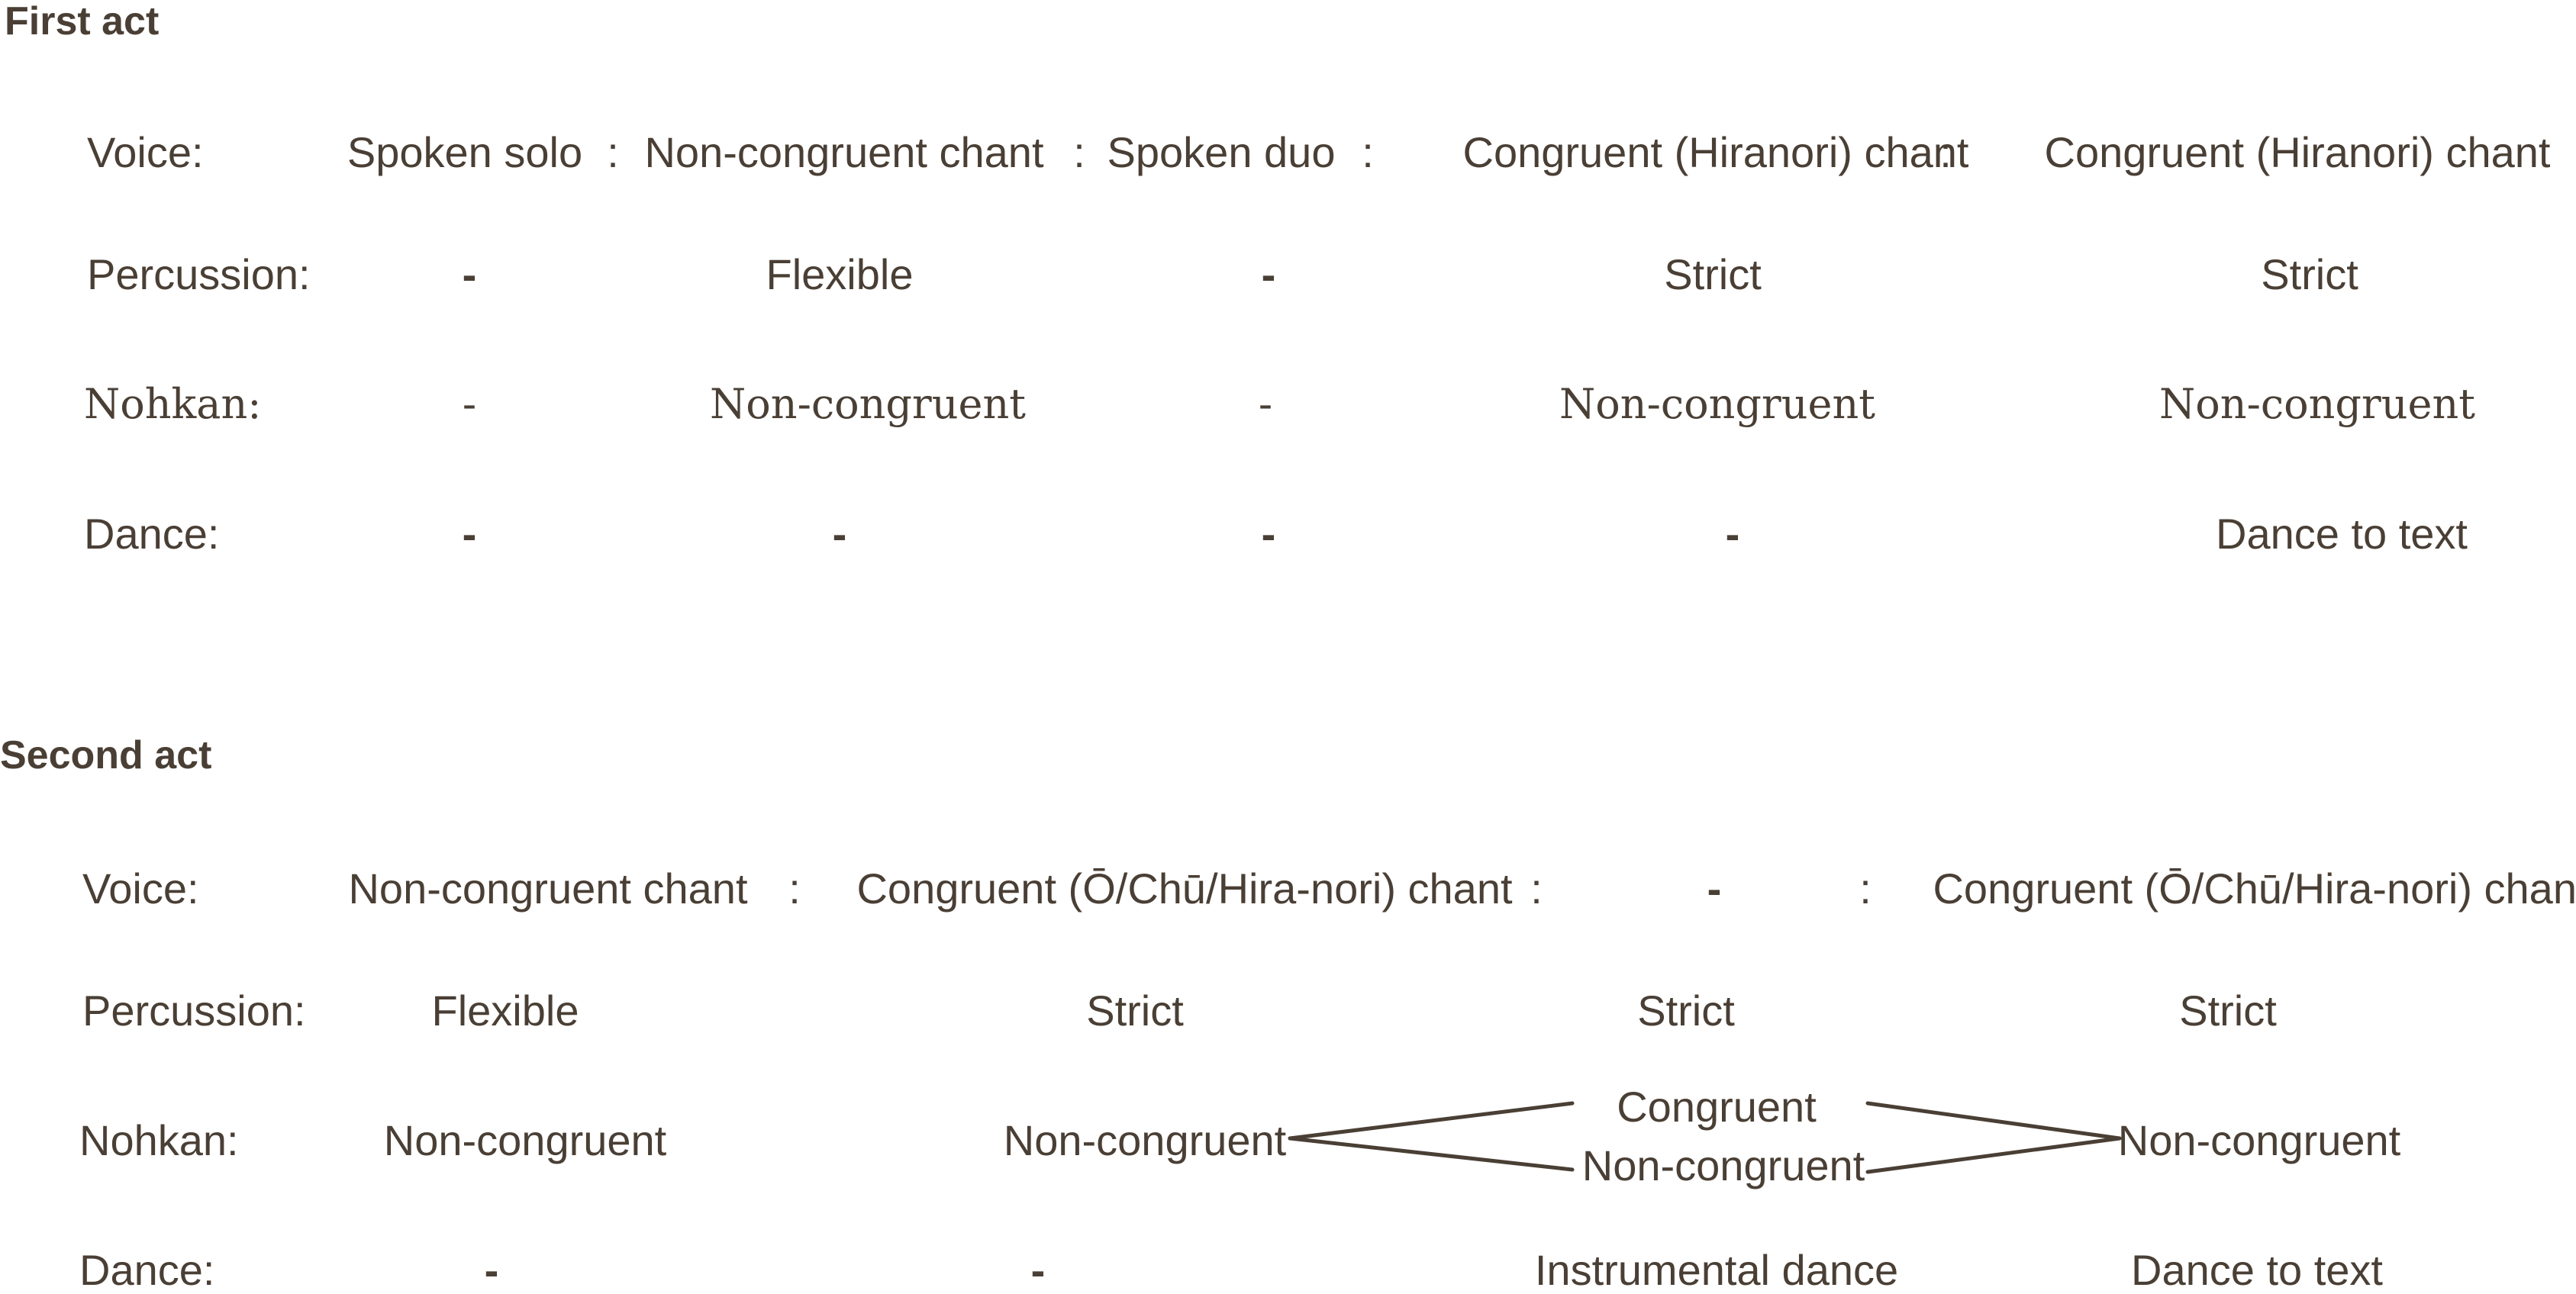  Describe the element at coordinates (1993, 1121) in the screenshot. I see `branch-line-merge-upper` at that location.